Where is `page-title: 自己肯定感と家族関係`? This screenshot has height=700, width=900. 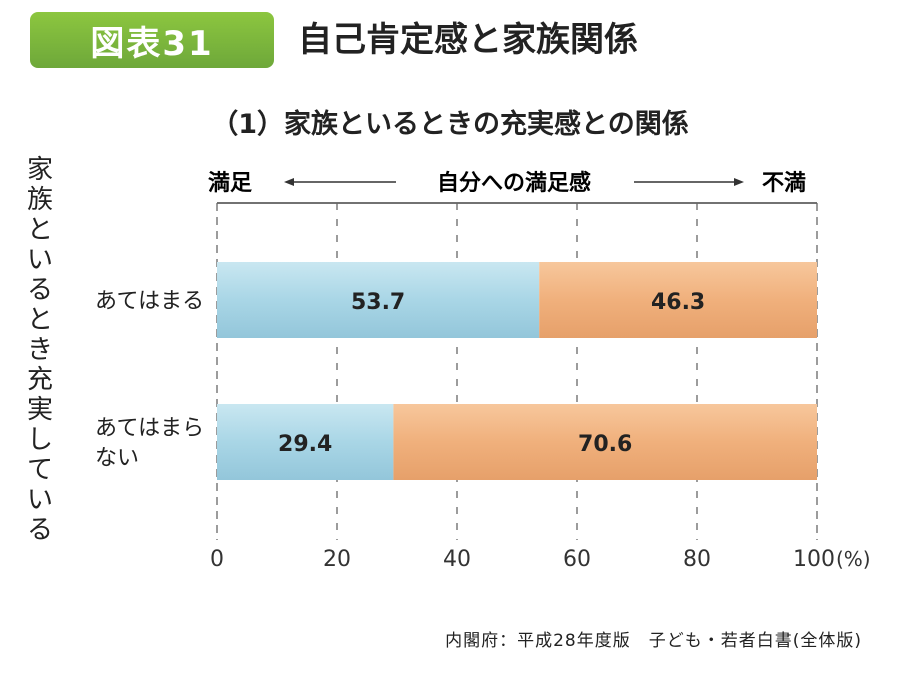 page-title: 自己肯定感と家族関係 is located at coordinates (468, 40).